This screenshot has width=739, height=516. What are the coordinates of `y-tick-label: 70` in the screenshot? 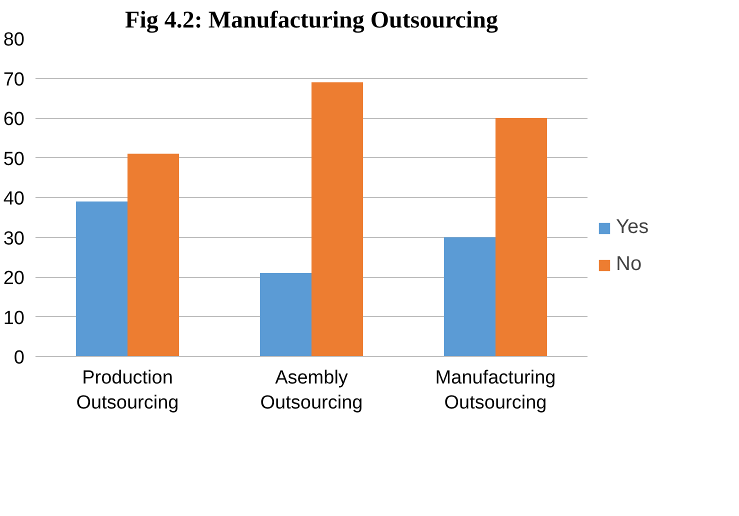 It's located at (14, 79).